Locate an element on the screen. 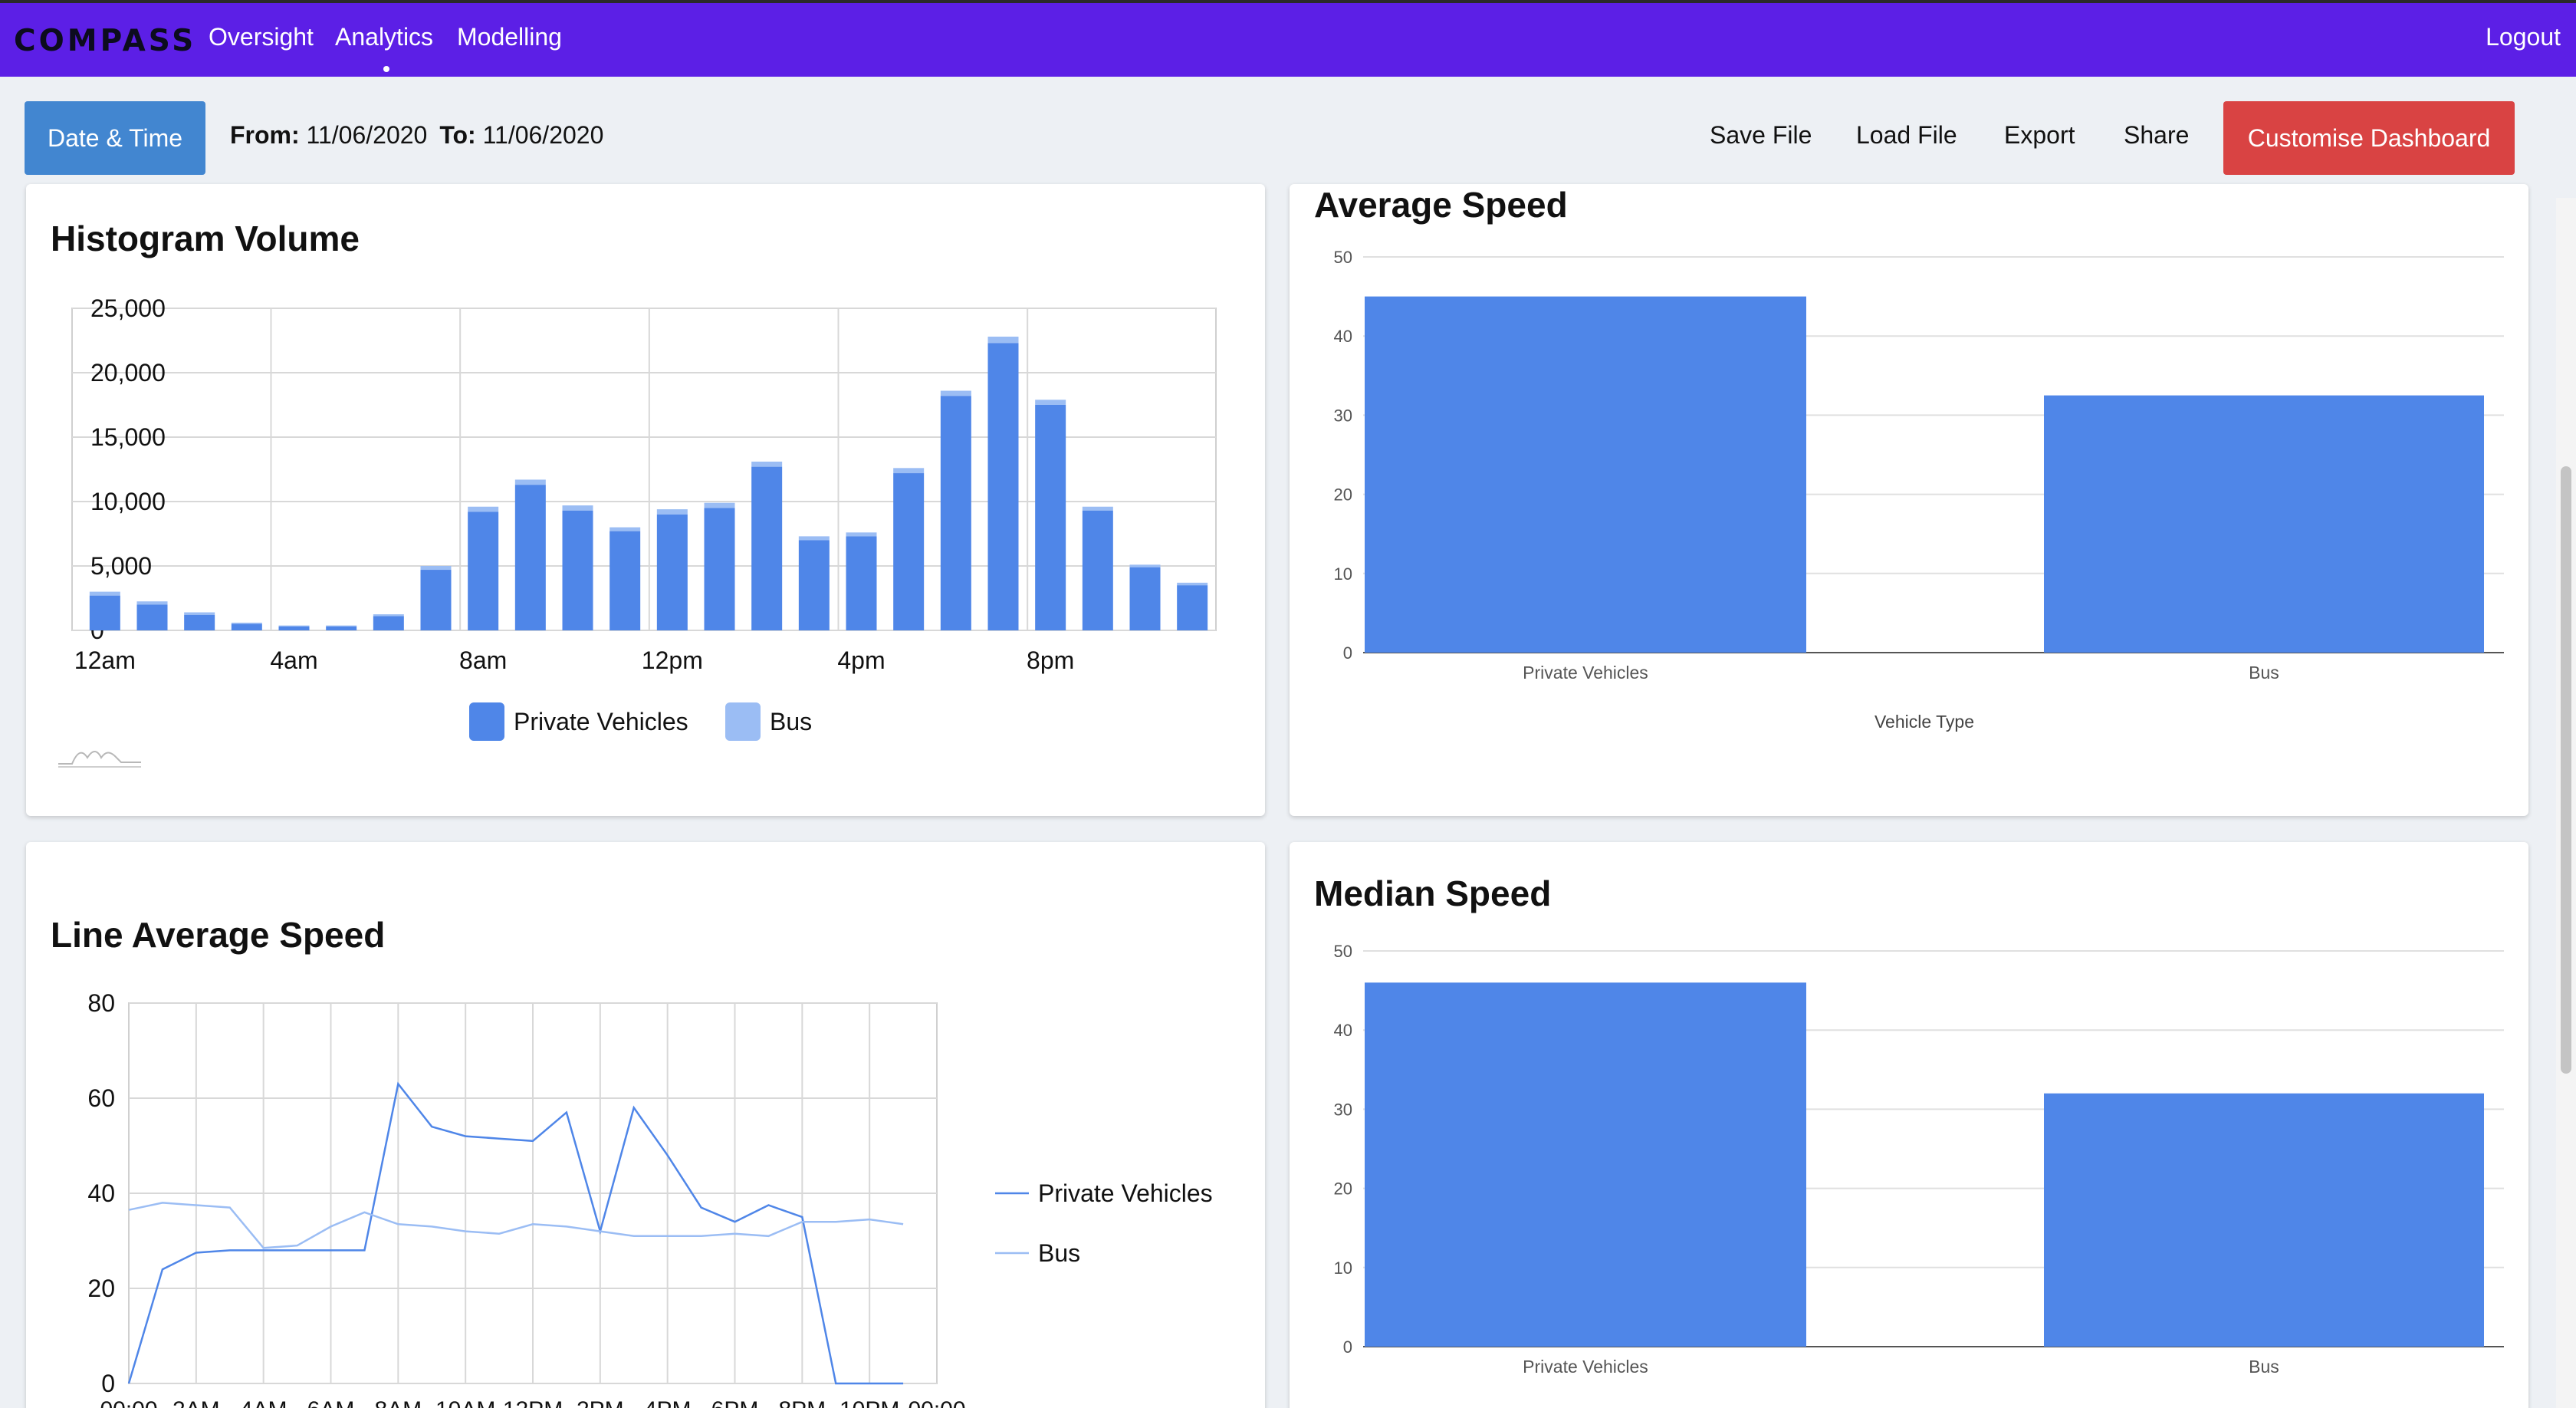 This screenshot has width=2576, height=1408. x-tick-label: 6AM is located at coordinates (331, 1402).